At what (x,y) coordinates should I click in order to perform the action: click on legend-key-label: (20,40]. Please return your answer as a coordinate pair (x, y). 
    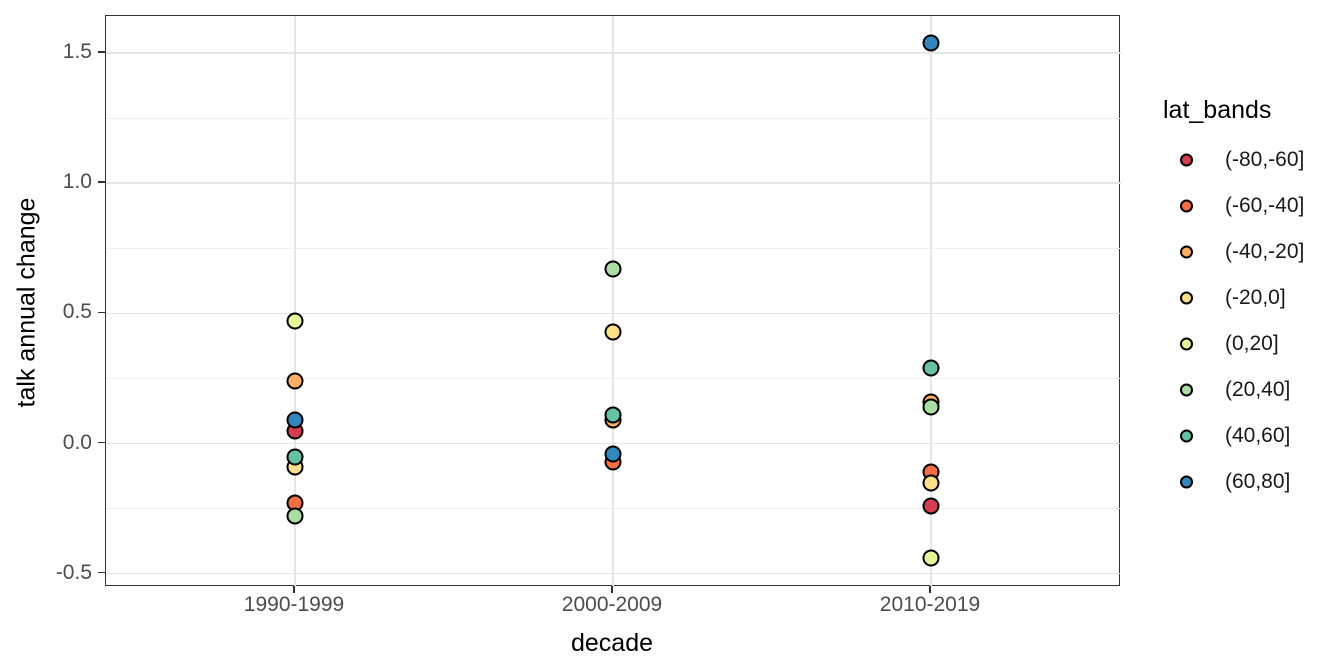
    Looking at the image, I should click on (1258, 389).